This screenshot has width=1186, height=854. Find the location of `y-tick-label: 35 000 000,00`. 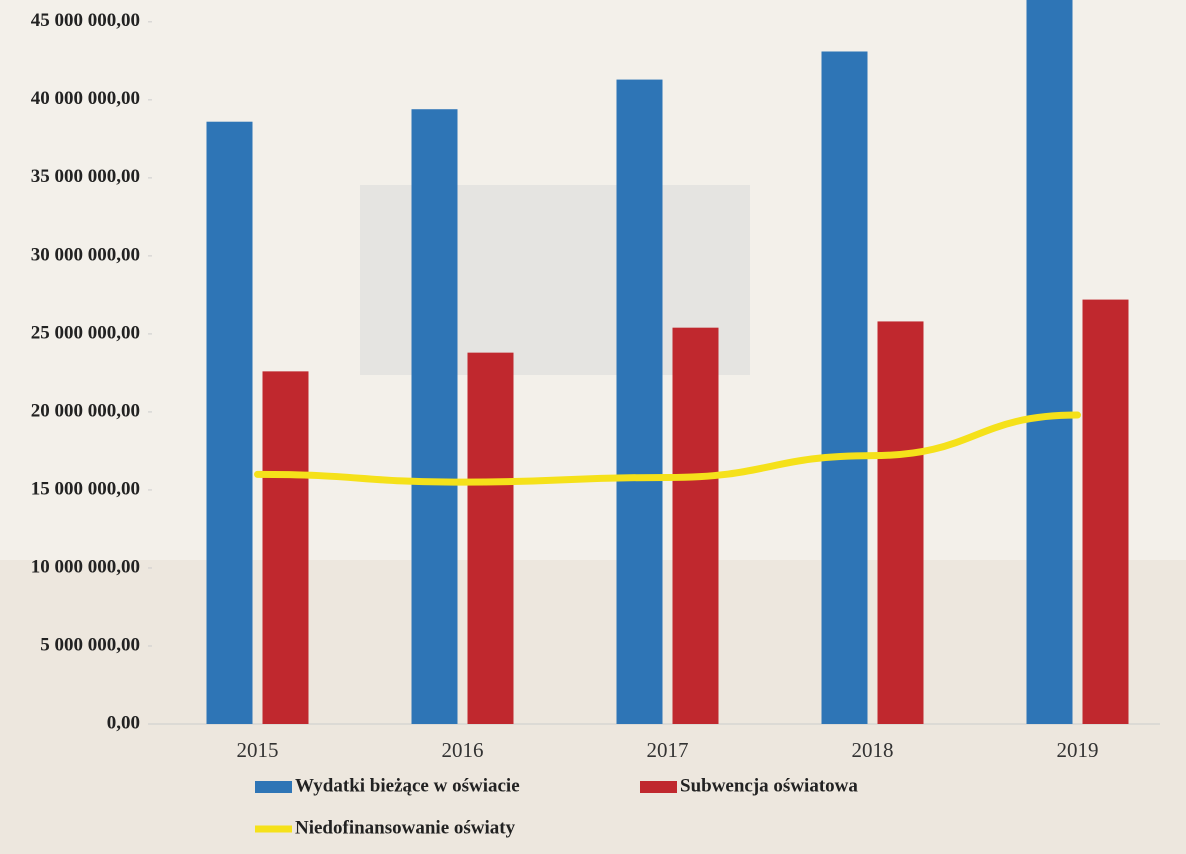

y-tick-label: 35 000 000,00 is located at coordinates (85, 176).